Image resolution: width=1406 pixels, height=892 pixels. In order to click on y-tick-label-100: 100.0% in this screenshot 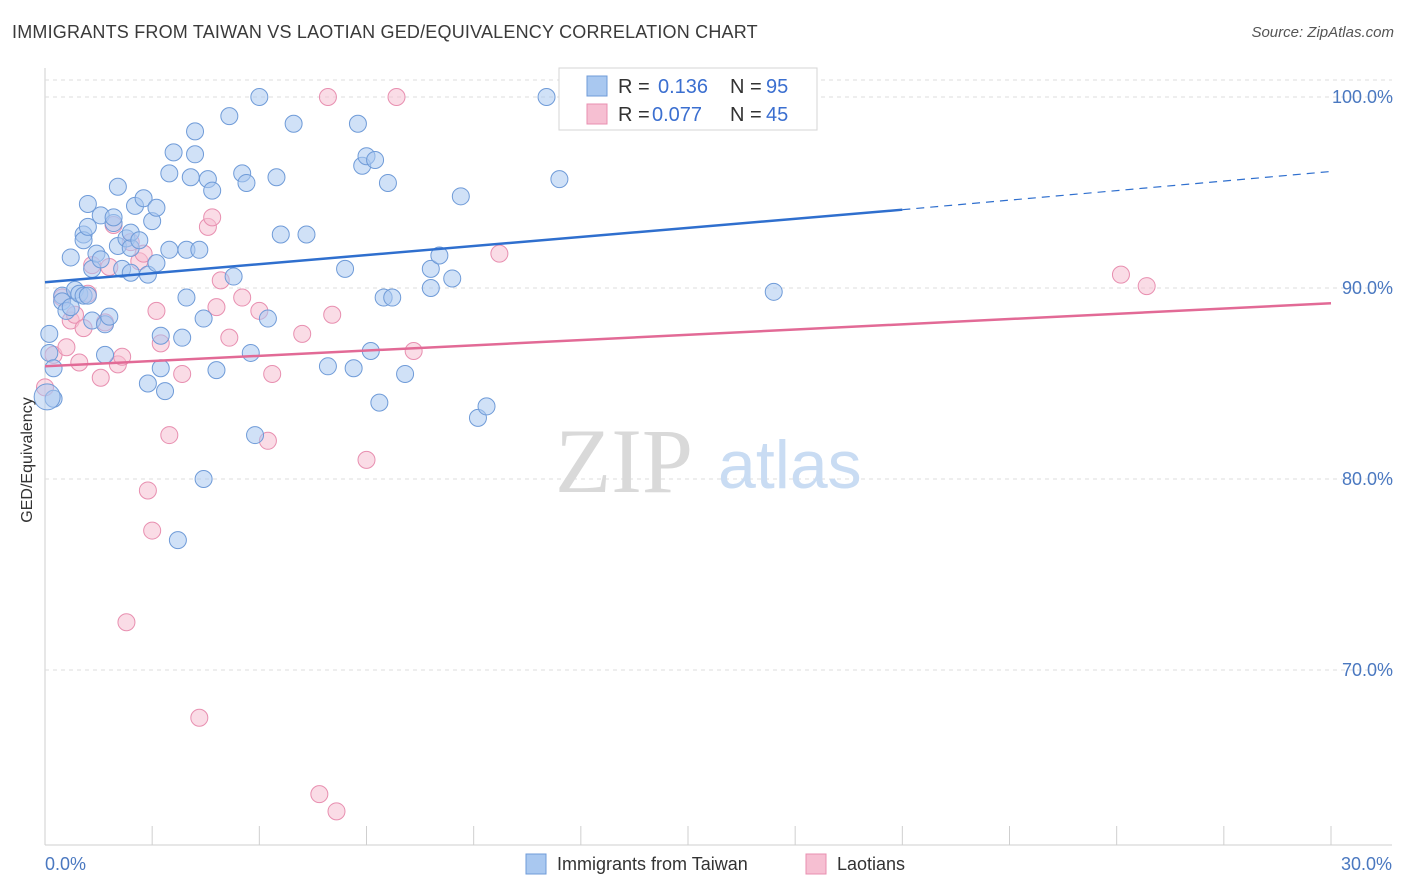, I will do `click(1362, 97)`.